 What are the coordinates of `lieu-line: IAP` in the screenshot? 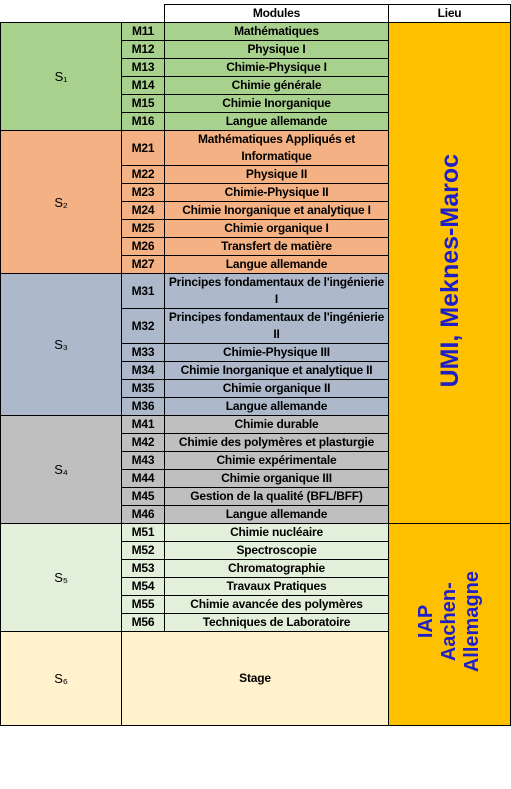 It's located at (426, 622).